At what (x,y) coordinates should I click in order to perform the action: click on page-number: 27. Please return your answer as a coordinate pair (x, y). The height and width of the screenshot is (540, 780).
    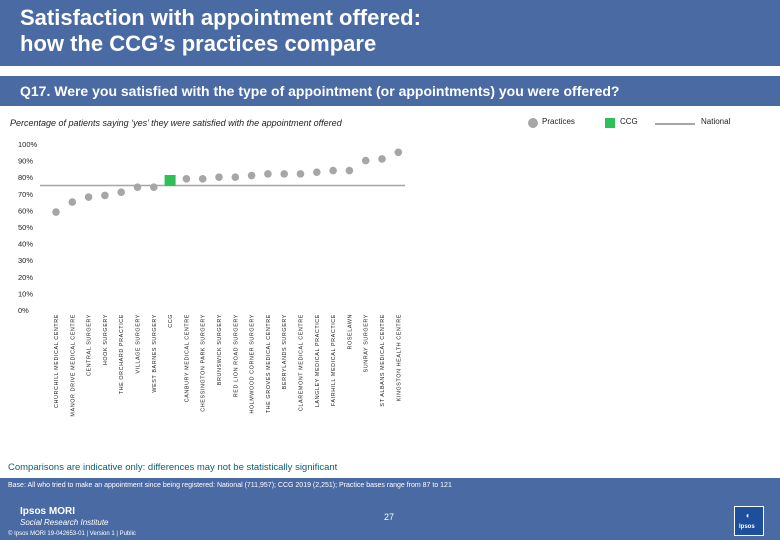
    Looking at the image, I should click on (389, 517).